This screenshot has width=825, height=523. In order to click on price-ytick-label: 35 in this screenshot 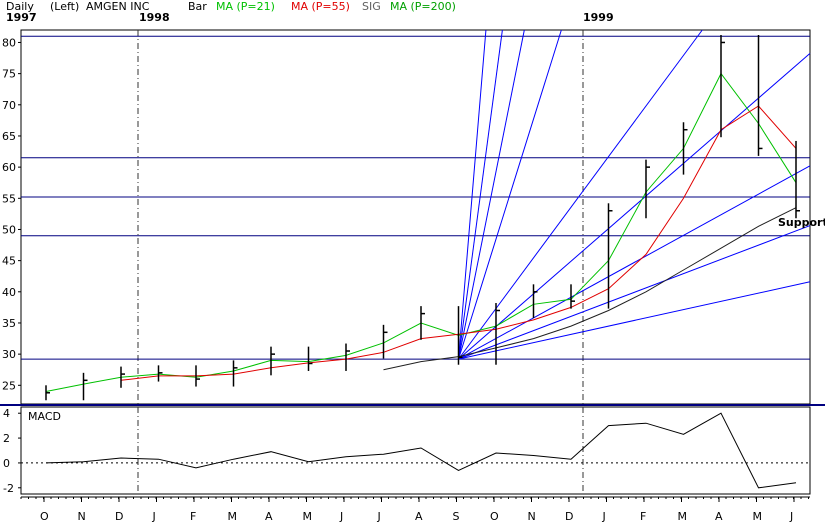, I will do `click(9, 323)`.